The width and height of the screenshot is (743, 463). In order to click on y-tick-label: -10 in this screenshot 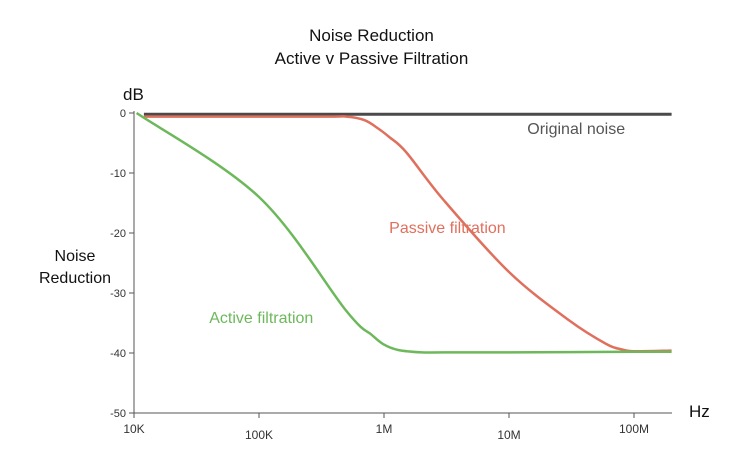, I will do `click(118, 174)`.